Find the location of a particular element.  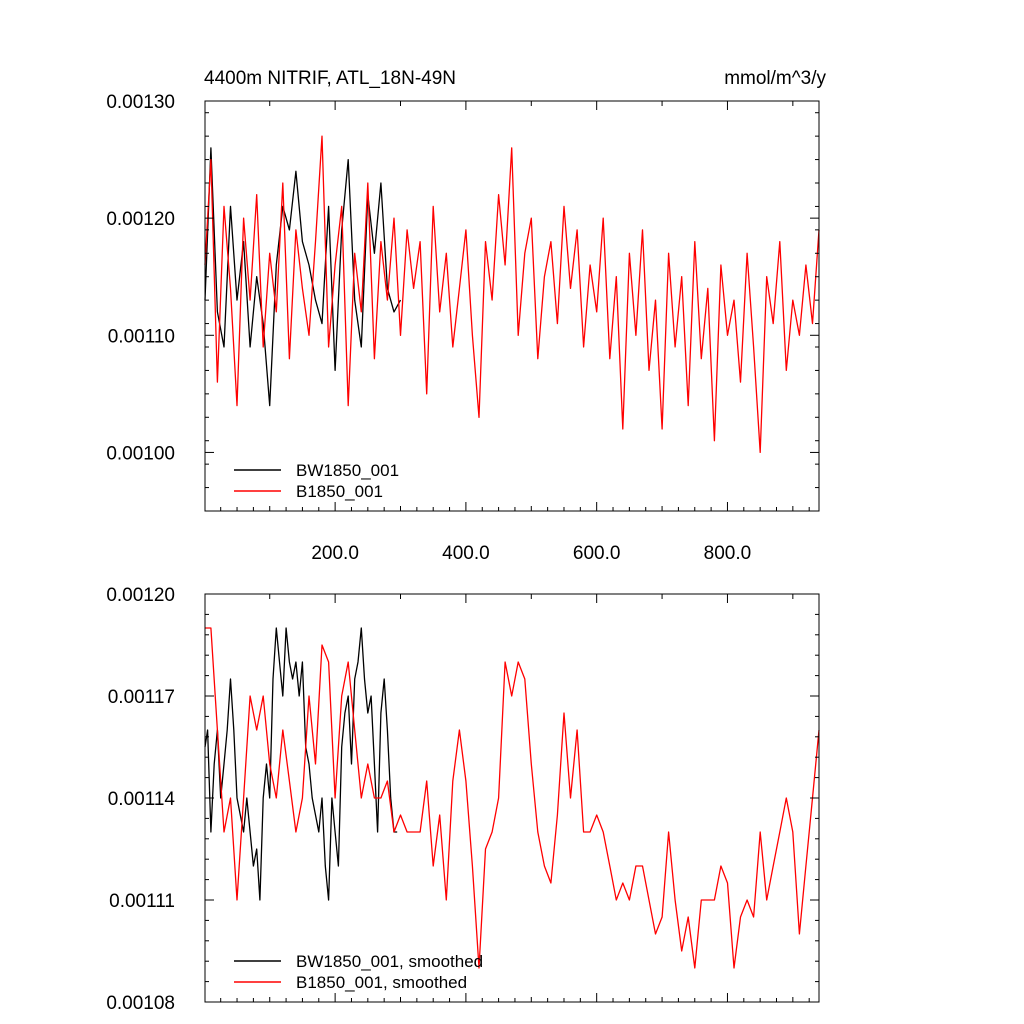

top-y-tick-label-3: 0.00130 is located at coordinates (140, 102).